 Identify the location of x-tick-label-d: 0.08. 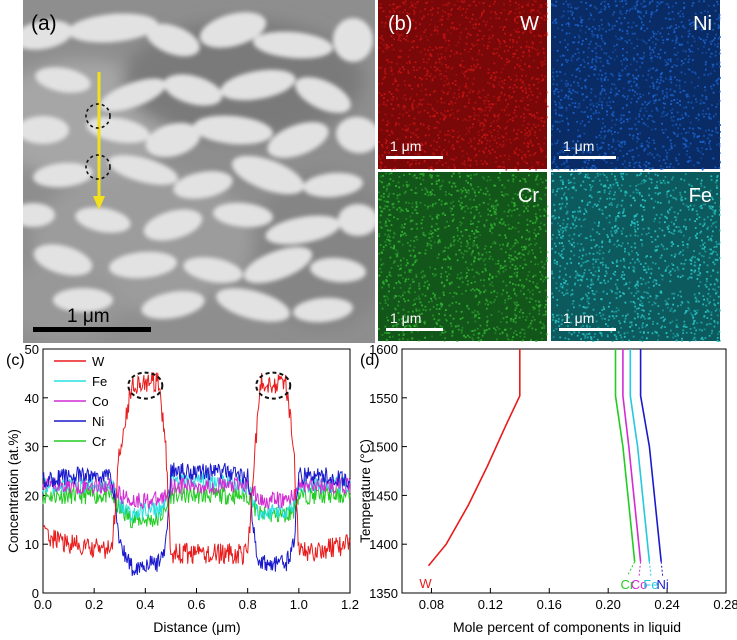
(431, 604).